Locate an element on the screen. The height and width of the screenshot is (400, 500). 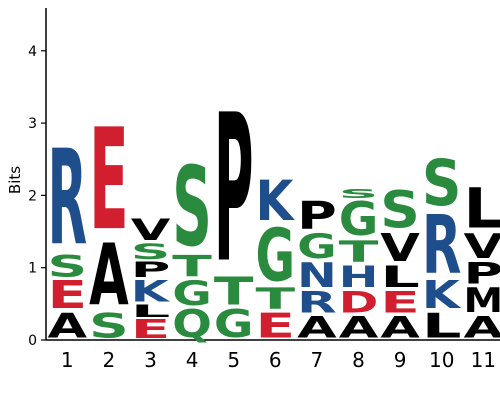
logo-letter-q: Q is located at coordinates (192, 325).